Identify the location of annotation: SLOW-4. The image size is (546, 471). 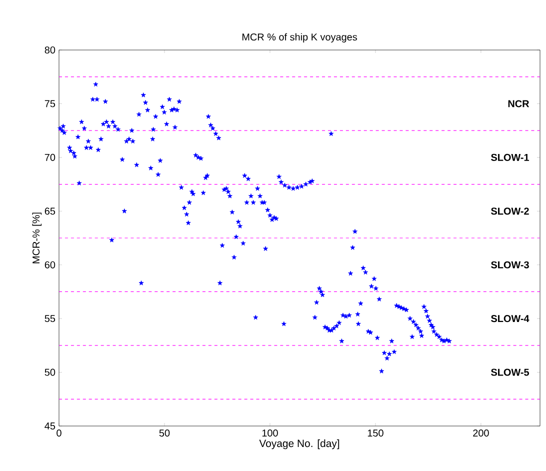
(510, 318).